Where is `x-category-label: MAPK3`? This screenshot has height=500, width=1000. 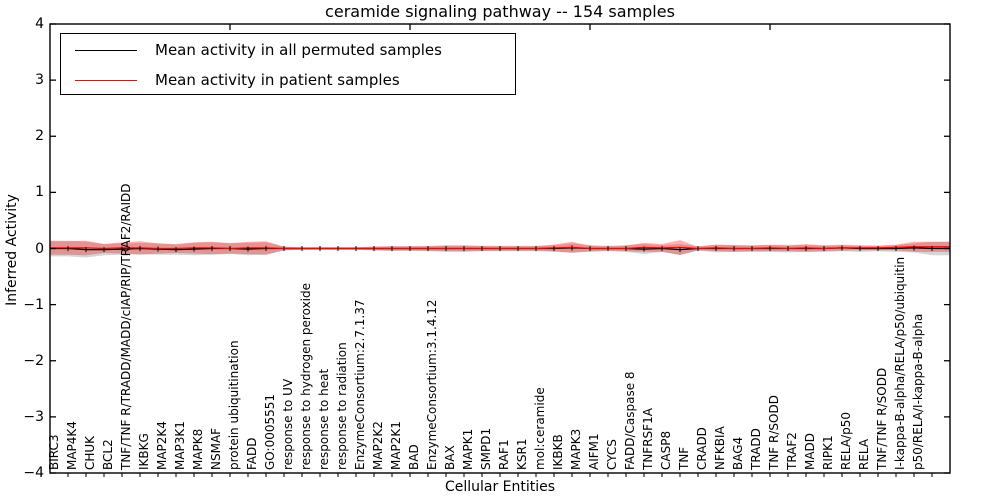
x-category-label: MAPK3 is located at coordinates (576, 449).